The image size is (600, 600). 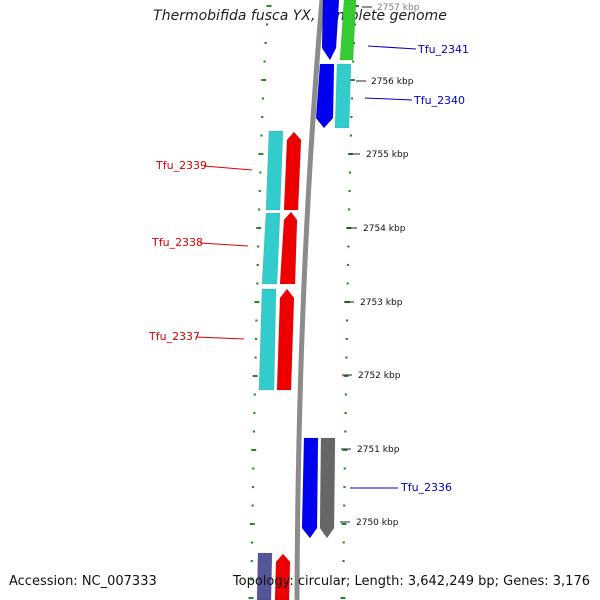 What do you see at coordinates (348, 30) in the screenshot?
I see `gene-tfu-2341-gene-arrow` at bounding box center [348, 30].